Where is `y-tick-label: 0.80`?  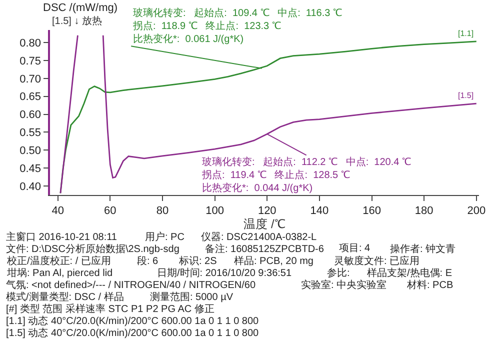
y-tick-label: 0.80 is located at coordinates (31, 43).